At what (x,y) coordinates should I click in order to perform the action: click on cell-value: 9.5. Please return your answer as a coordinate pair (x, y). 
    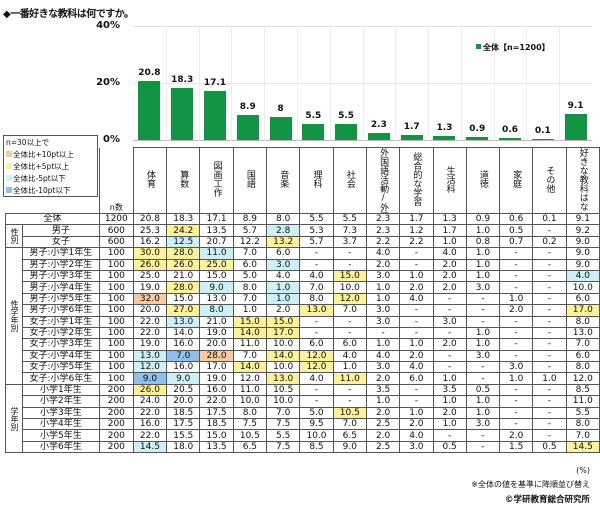
    Looking at the image, I should click on (316, 424).